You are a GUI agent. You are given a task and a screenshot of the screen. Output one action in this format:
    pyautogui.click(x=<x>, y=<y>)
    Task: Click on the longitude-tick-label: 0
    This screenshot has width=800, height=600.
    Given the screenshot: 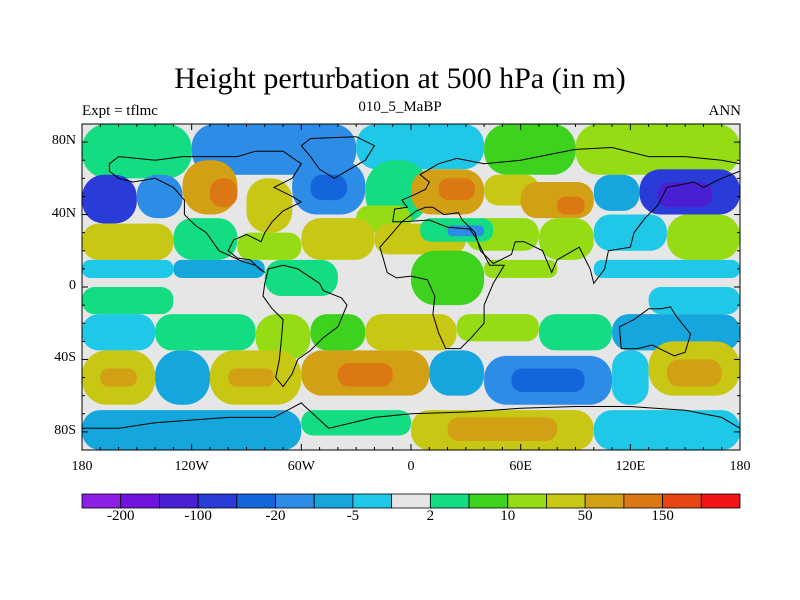 What is the action you would take?
    pyautogui.click(x=411, y=466)
    